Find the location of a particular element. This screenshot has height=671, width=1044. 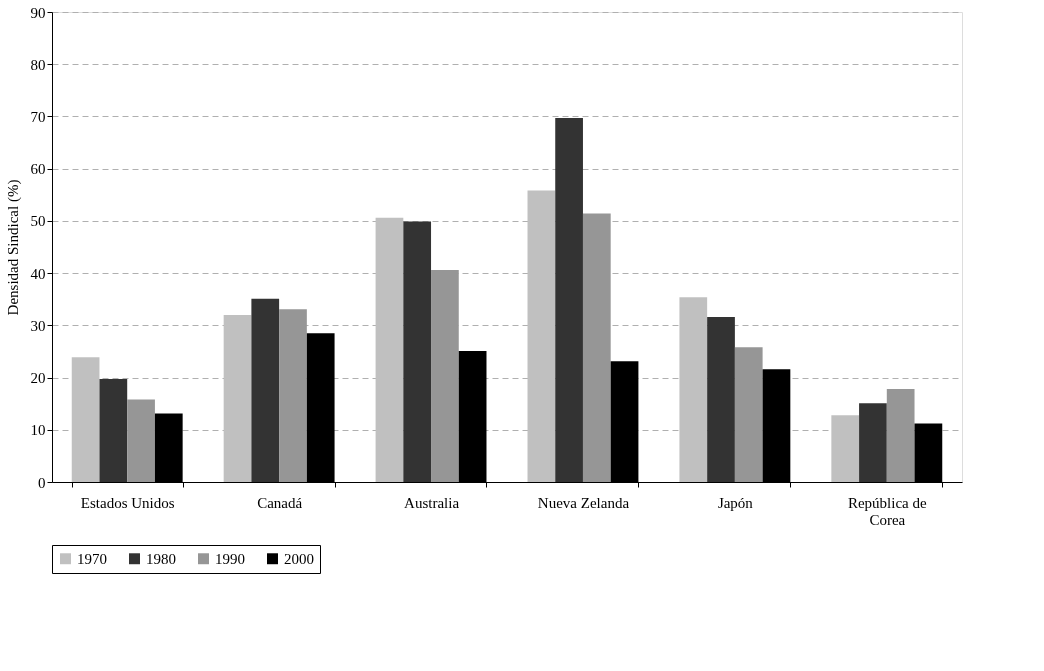

x-tick-label: República de Corea is located at coordinates (887, 511).